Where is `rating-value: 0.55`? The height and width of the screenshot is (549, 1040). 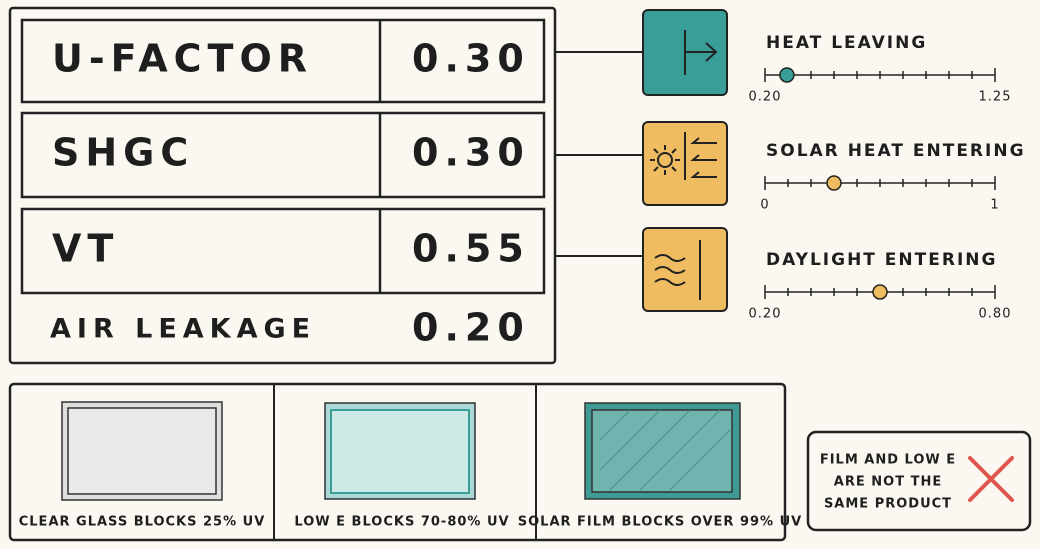
rating-value: 0.55 is located at coordinates (471, 249).